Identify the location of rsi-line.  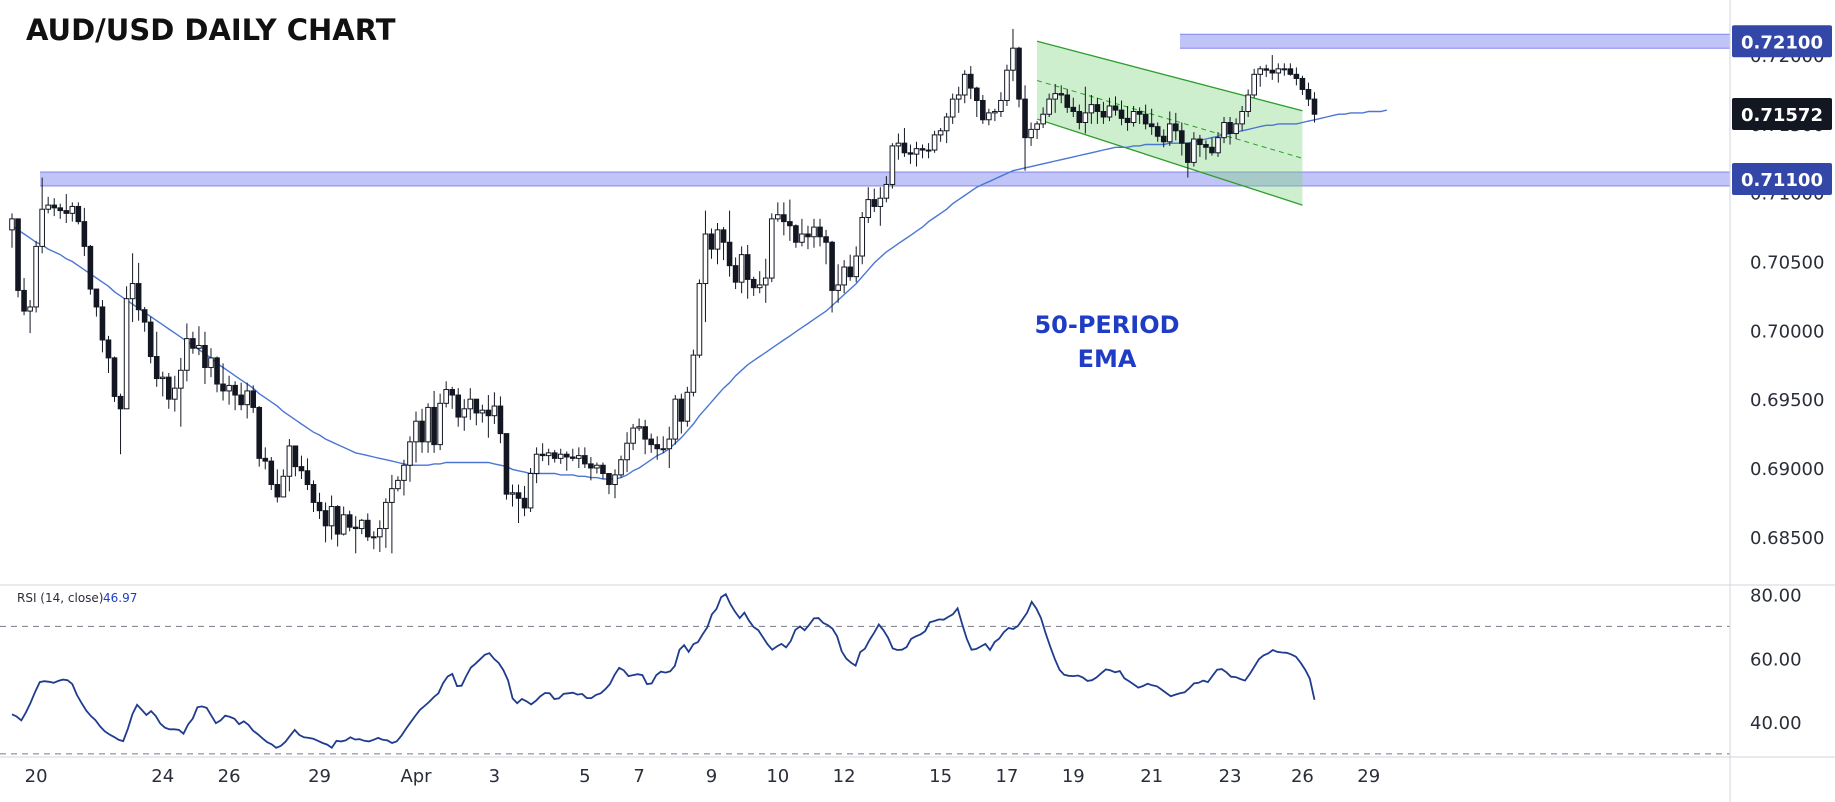
(663, 671).